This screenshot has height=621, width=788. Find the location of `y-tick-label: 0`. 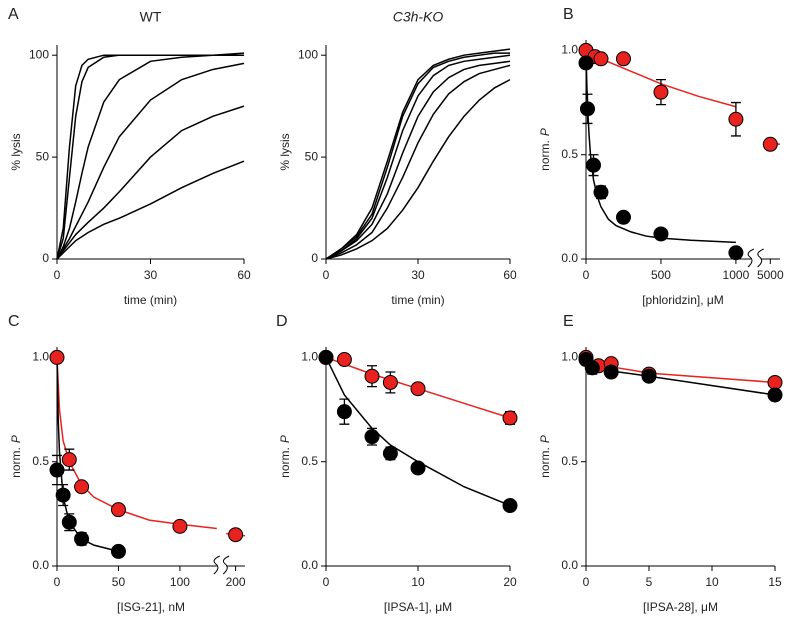

y-tick-label: 0 is located at coordinates (45, 258).